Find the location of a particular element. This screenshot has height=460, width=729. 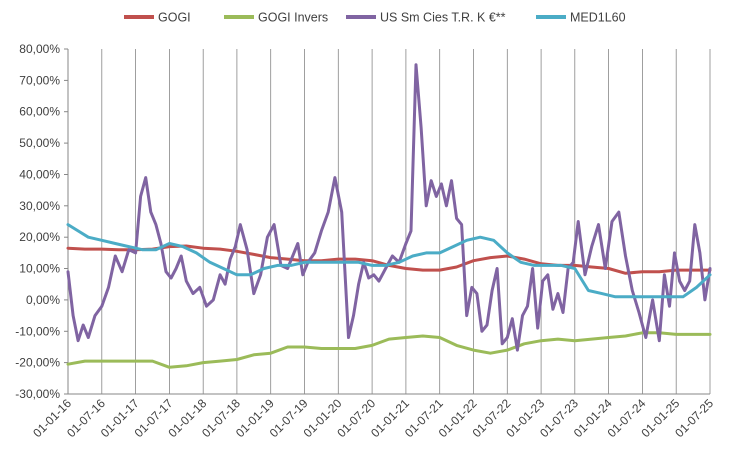

legend-label: US Sm Cies T.R. K €** is located at coordinates (443, 18).